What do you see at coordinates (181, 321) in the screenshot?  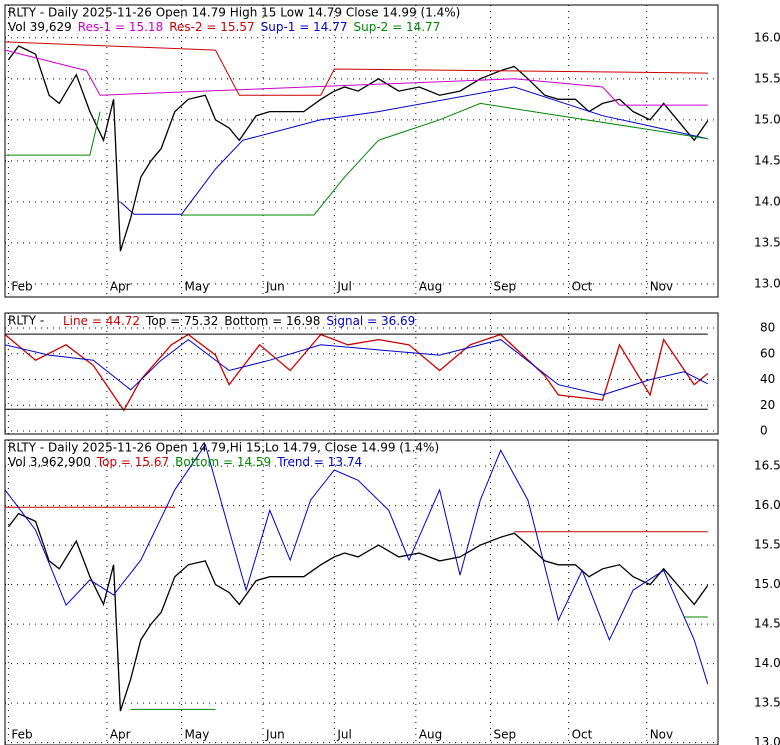 I see `legend-entry: Top = 75.32` at bounding box center [181, 321].